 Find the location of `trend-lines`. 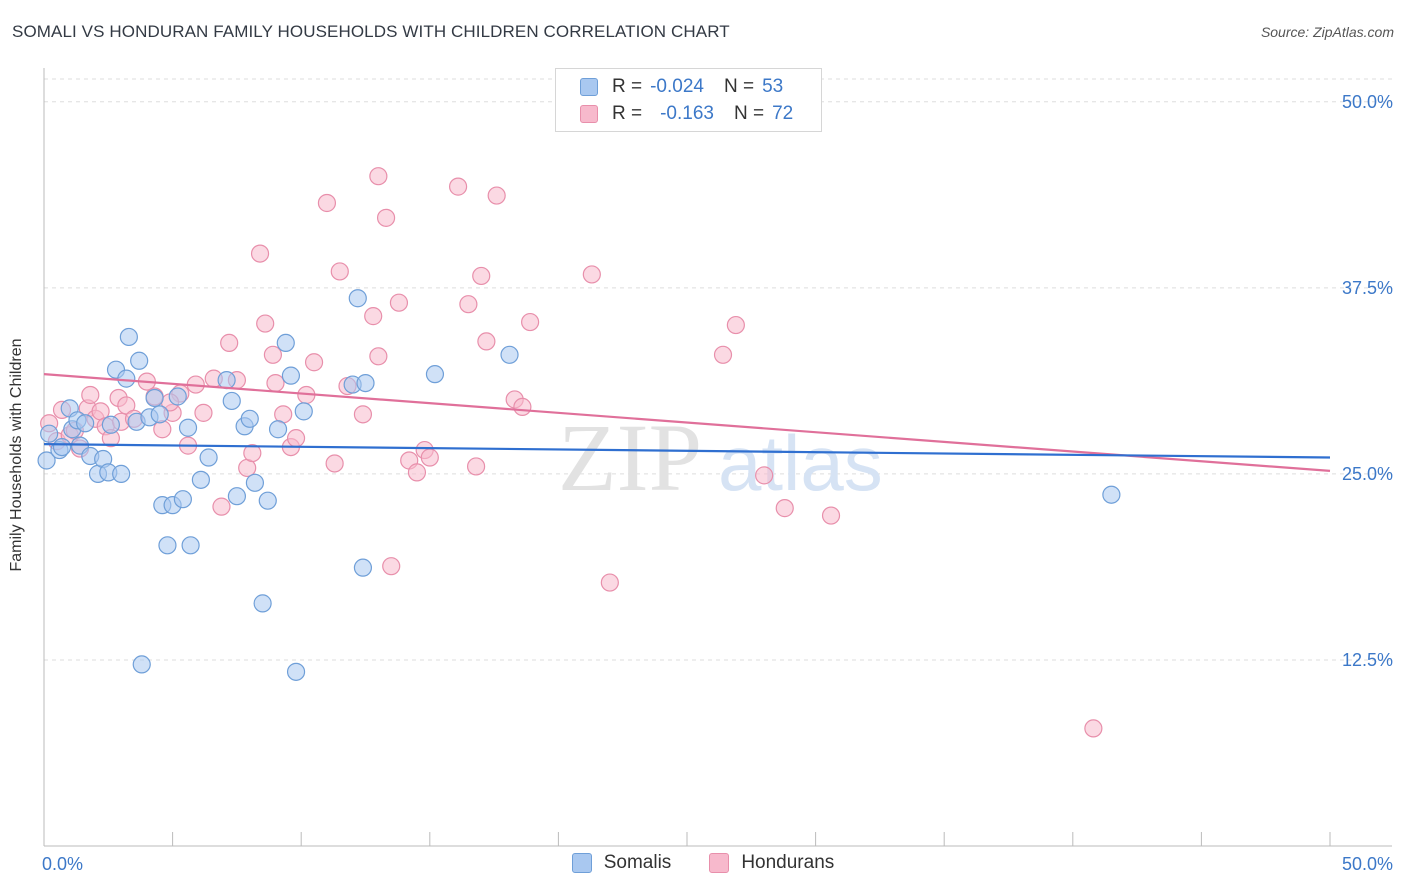

trend-lines is located at coordinates (687, 423).